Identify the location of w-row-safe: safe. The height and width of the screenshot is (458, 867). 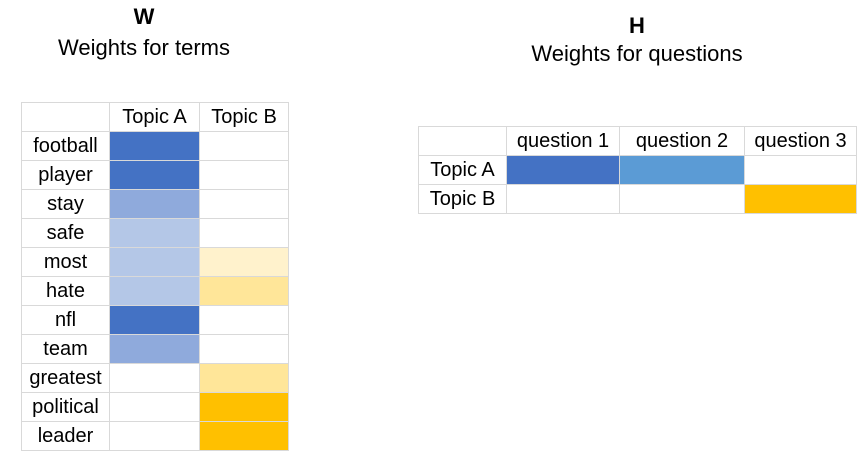
(155, 233).